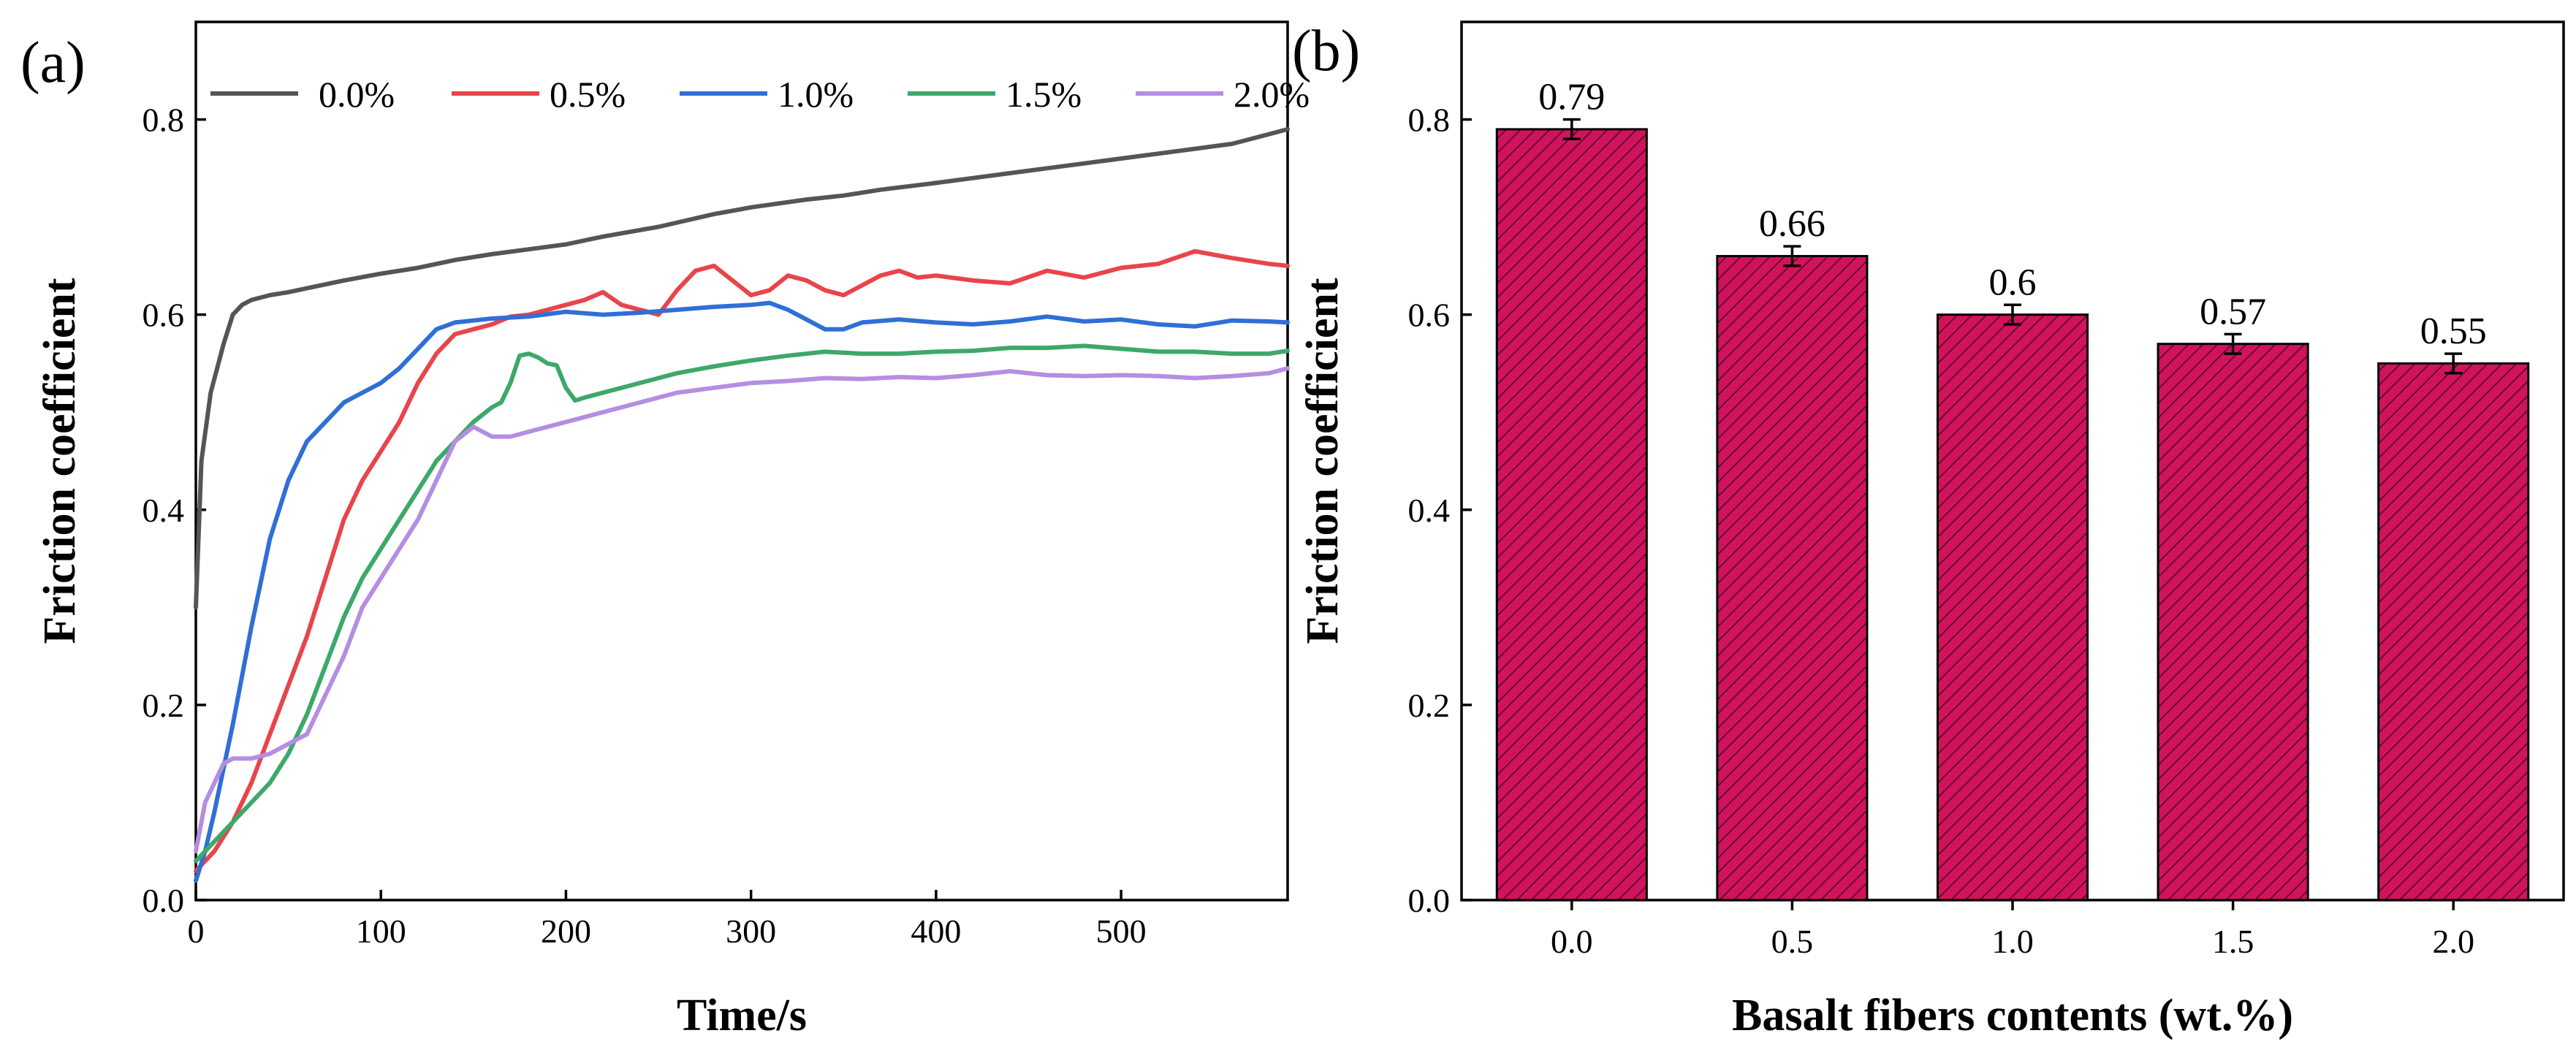 The height and width of the screenshot is (1063, 2576). Describe the element at coordinates (60, 461) in the screenshot. I see `panel-a-y-axis-label: Friction coefficient` at that location.